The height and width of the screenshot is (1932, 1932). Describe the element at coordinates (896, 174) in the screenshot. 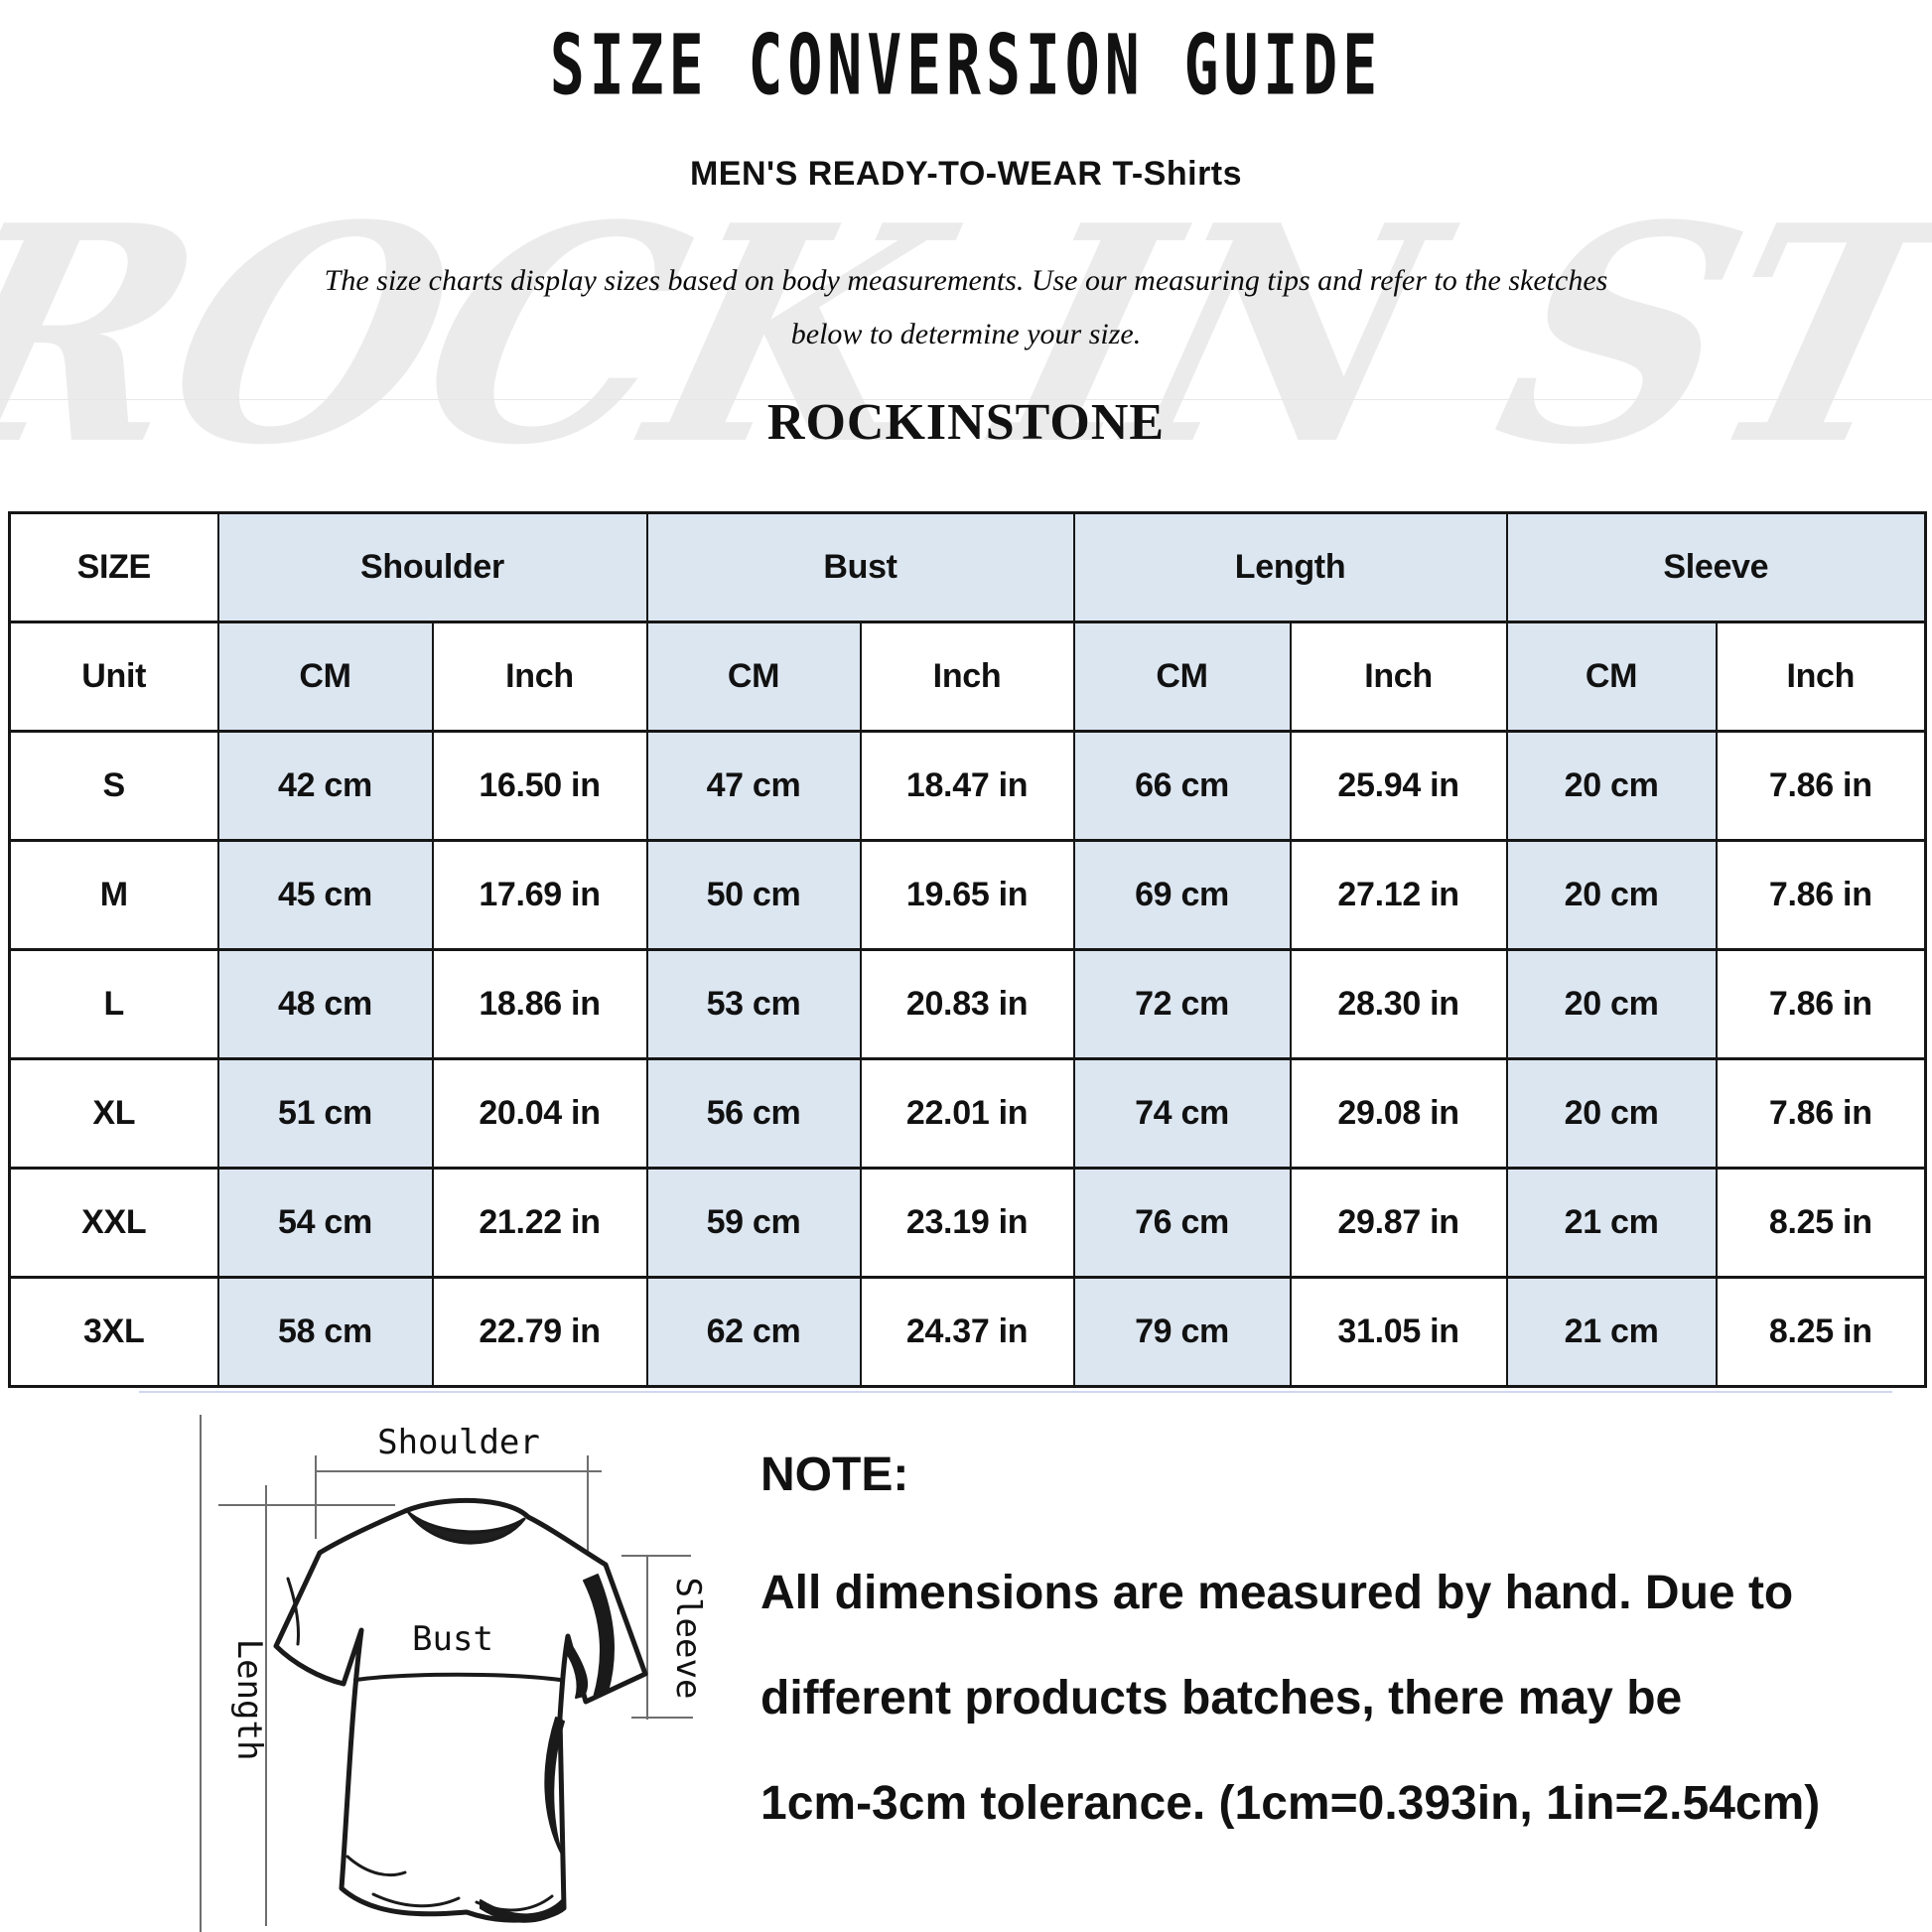

I see `subtitle-category: MEN'S READY-TO-WEAR` at that location.